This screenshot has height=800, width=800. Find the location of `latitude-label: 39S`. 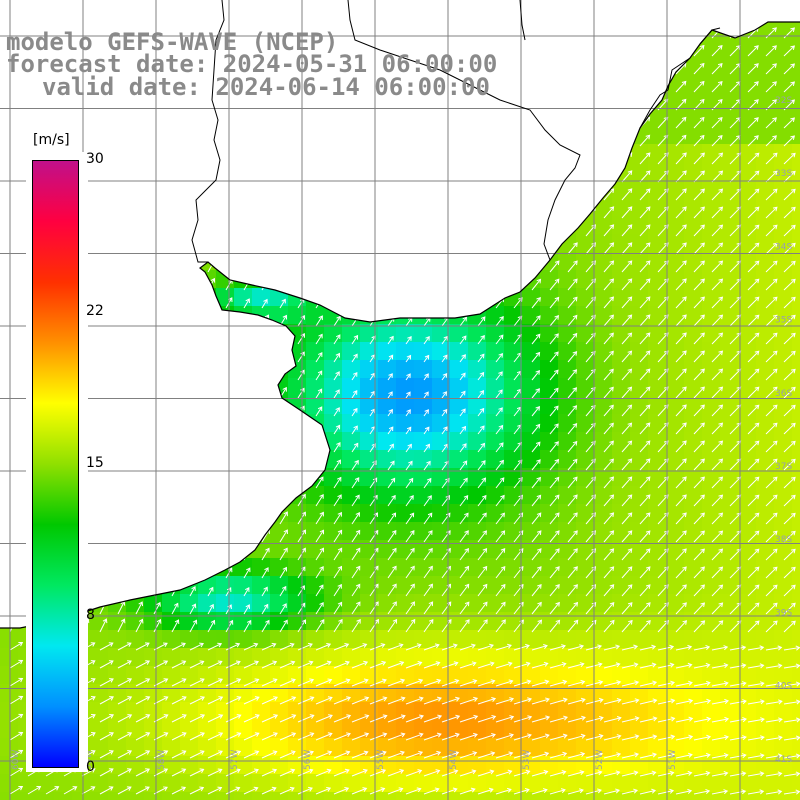

latitude-label: 39S is located at coordinates (783, 613).